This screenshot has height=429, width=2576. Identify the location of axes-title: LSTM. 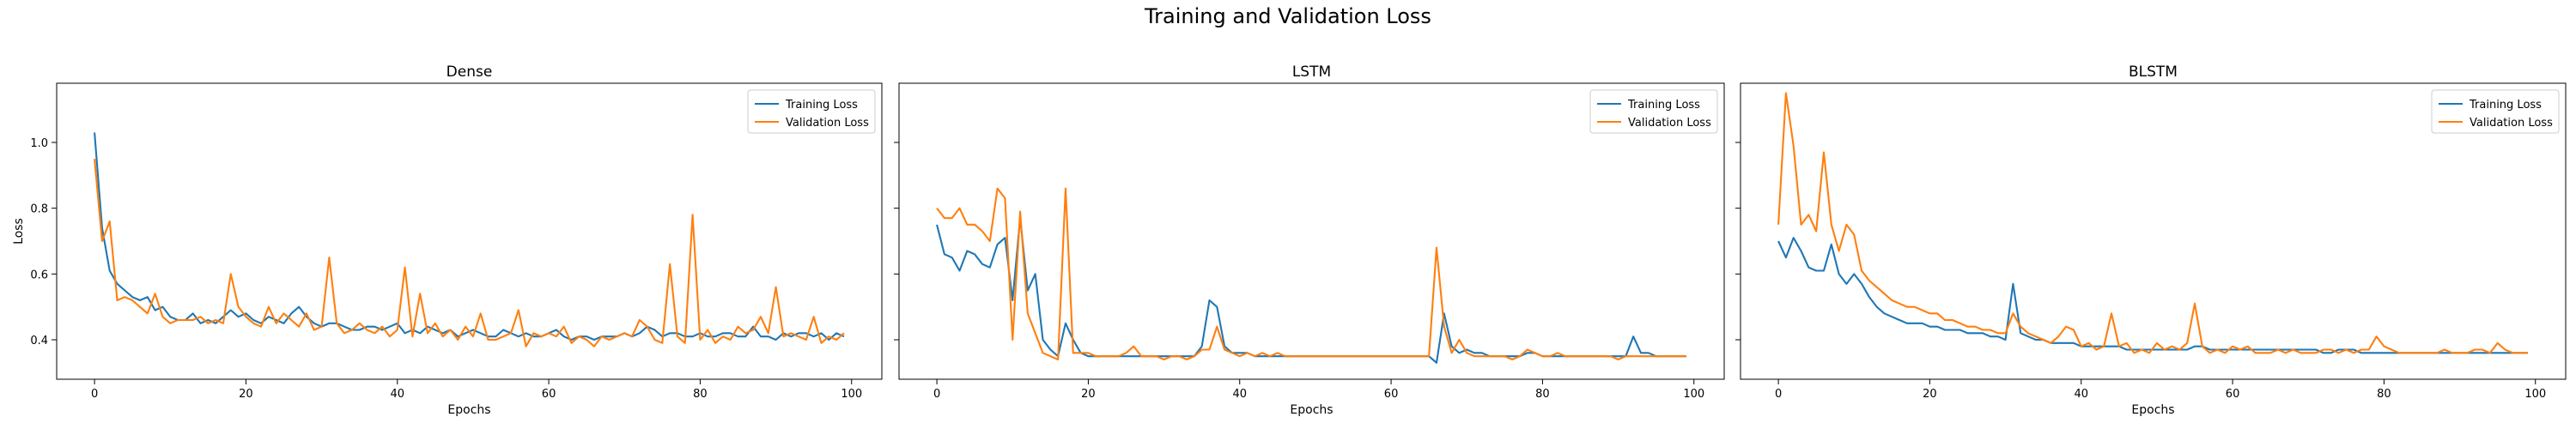
(1312, 72).